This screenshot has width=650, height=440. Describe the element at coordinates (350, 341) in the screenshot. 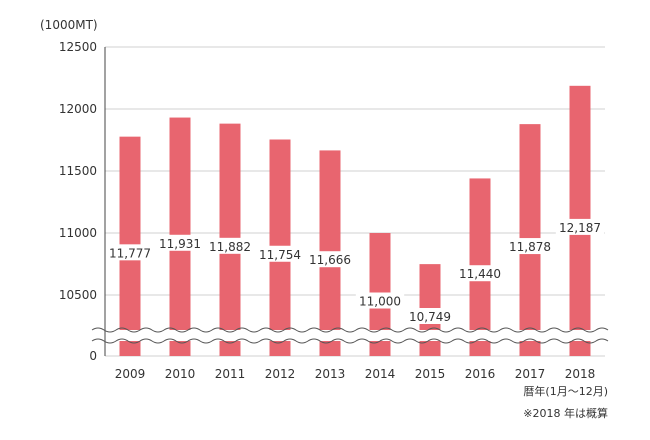

I see `axis-break-line-bottom` at that location.